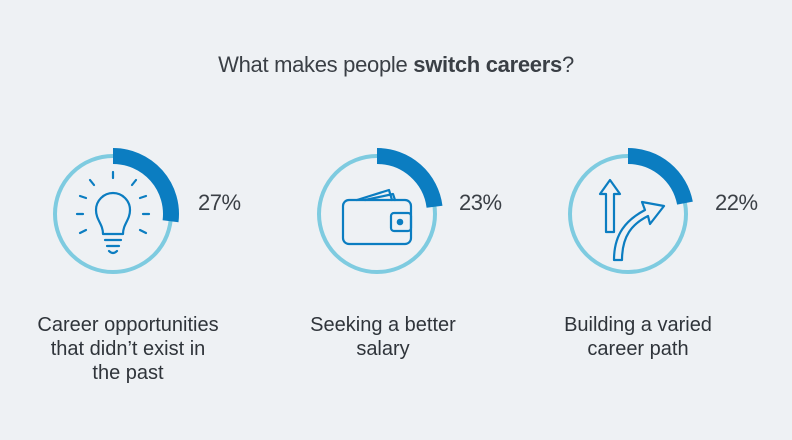 Image resolution: width=792 pixels, height=440 pixels. I want to click on gauge-1-svg, so click(116, 211).